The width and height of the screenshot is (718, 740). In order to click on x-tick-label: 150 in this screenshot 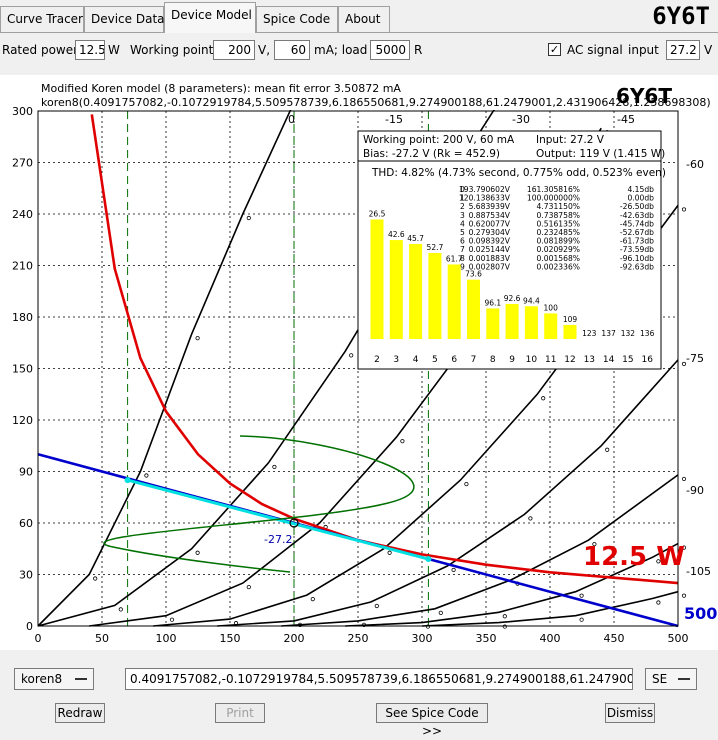, I will do `click(230, 638)`.